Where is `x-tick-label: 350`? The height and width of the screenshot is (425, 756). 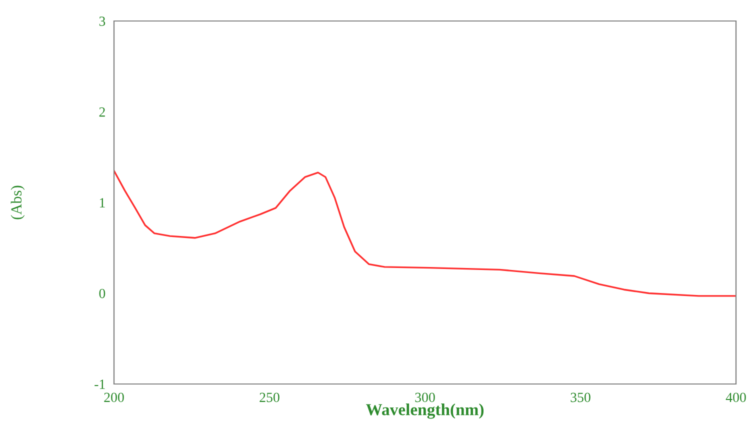 x-tick-label: 350 is located at coordinates (580, 397).